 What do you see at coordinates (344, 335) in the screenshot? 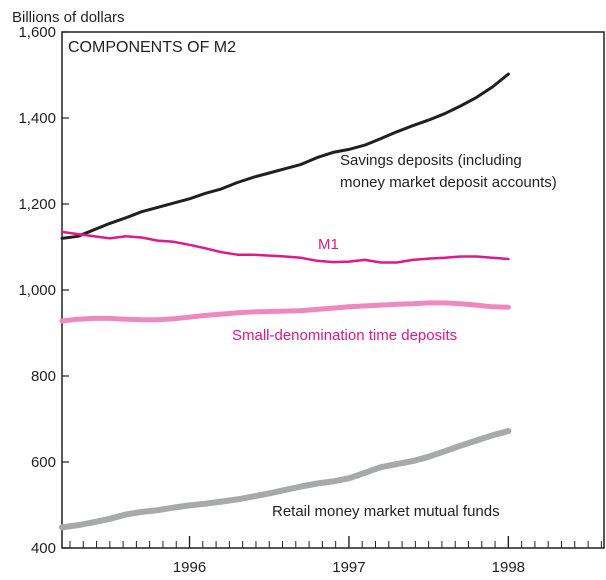
I see `series-annotation-2: Small-denomination time deposits` at bounding box center [344, 335].